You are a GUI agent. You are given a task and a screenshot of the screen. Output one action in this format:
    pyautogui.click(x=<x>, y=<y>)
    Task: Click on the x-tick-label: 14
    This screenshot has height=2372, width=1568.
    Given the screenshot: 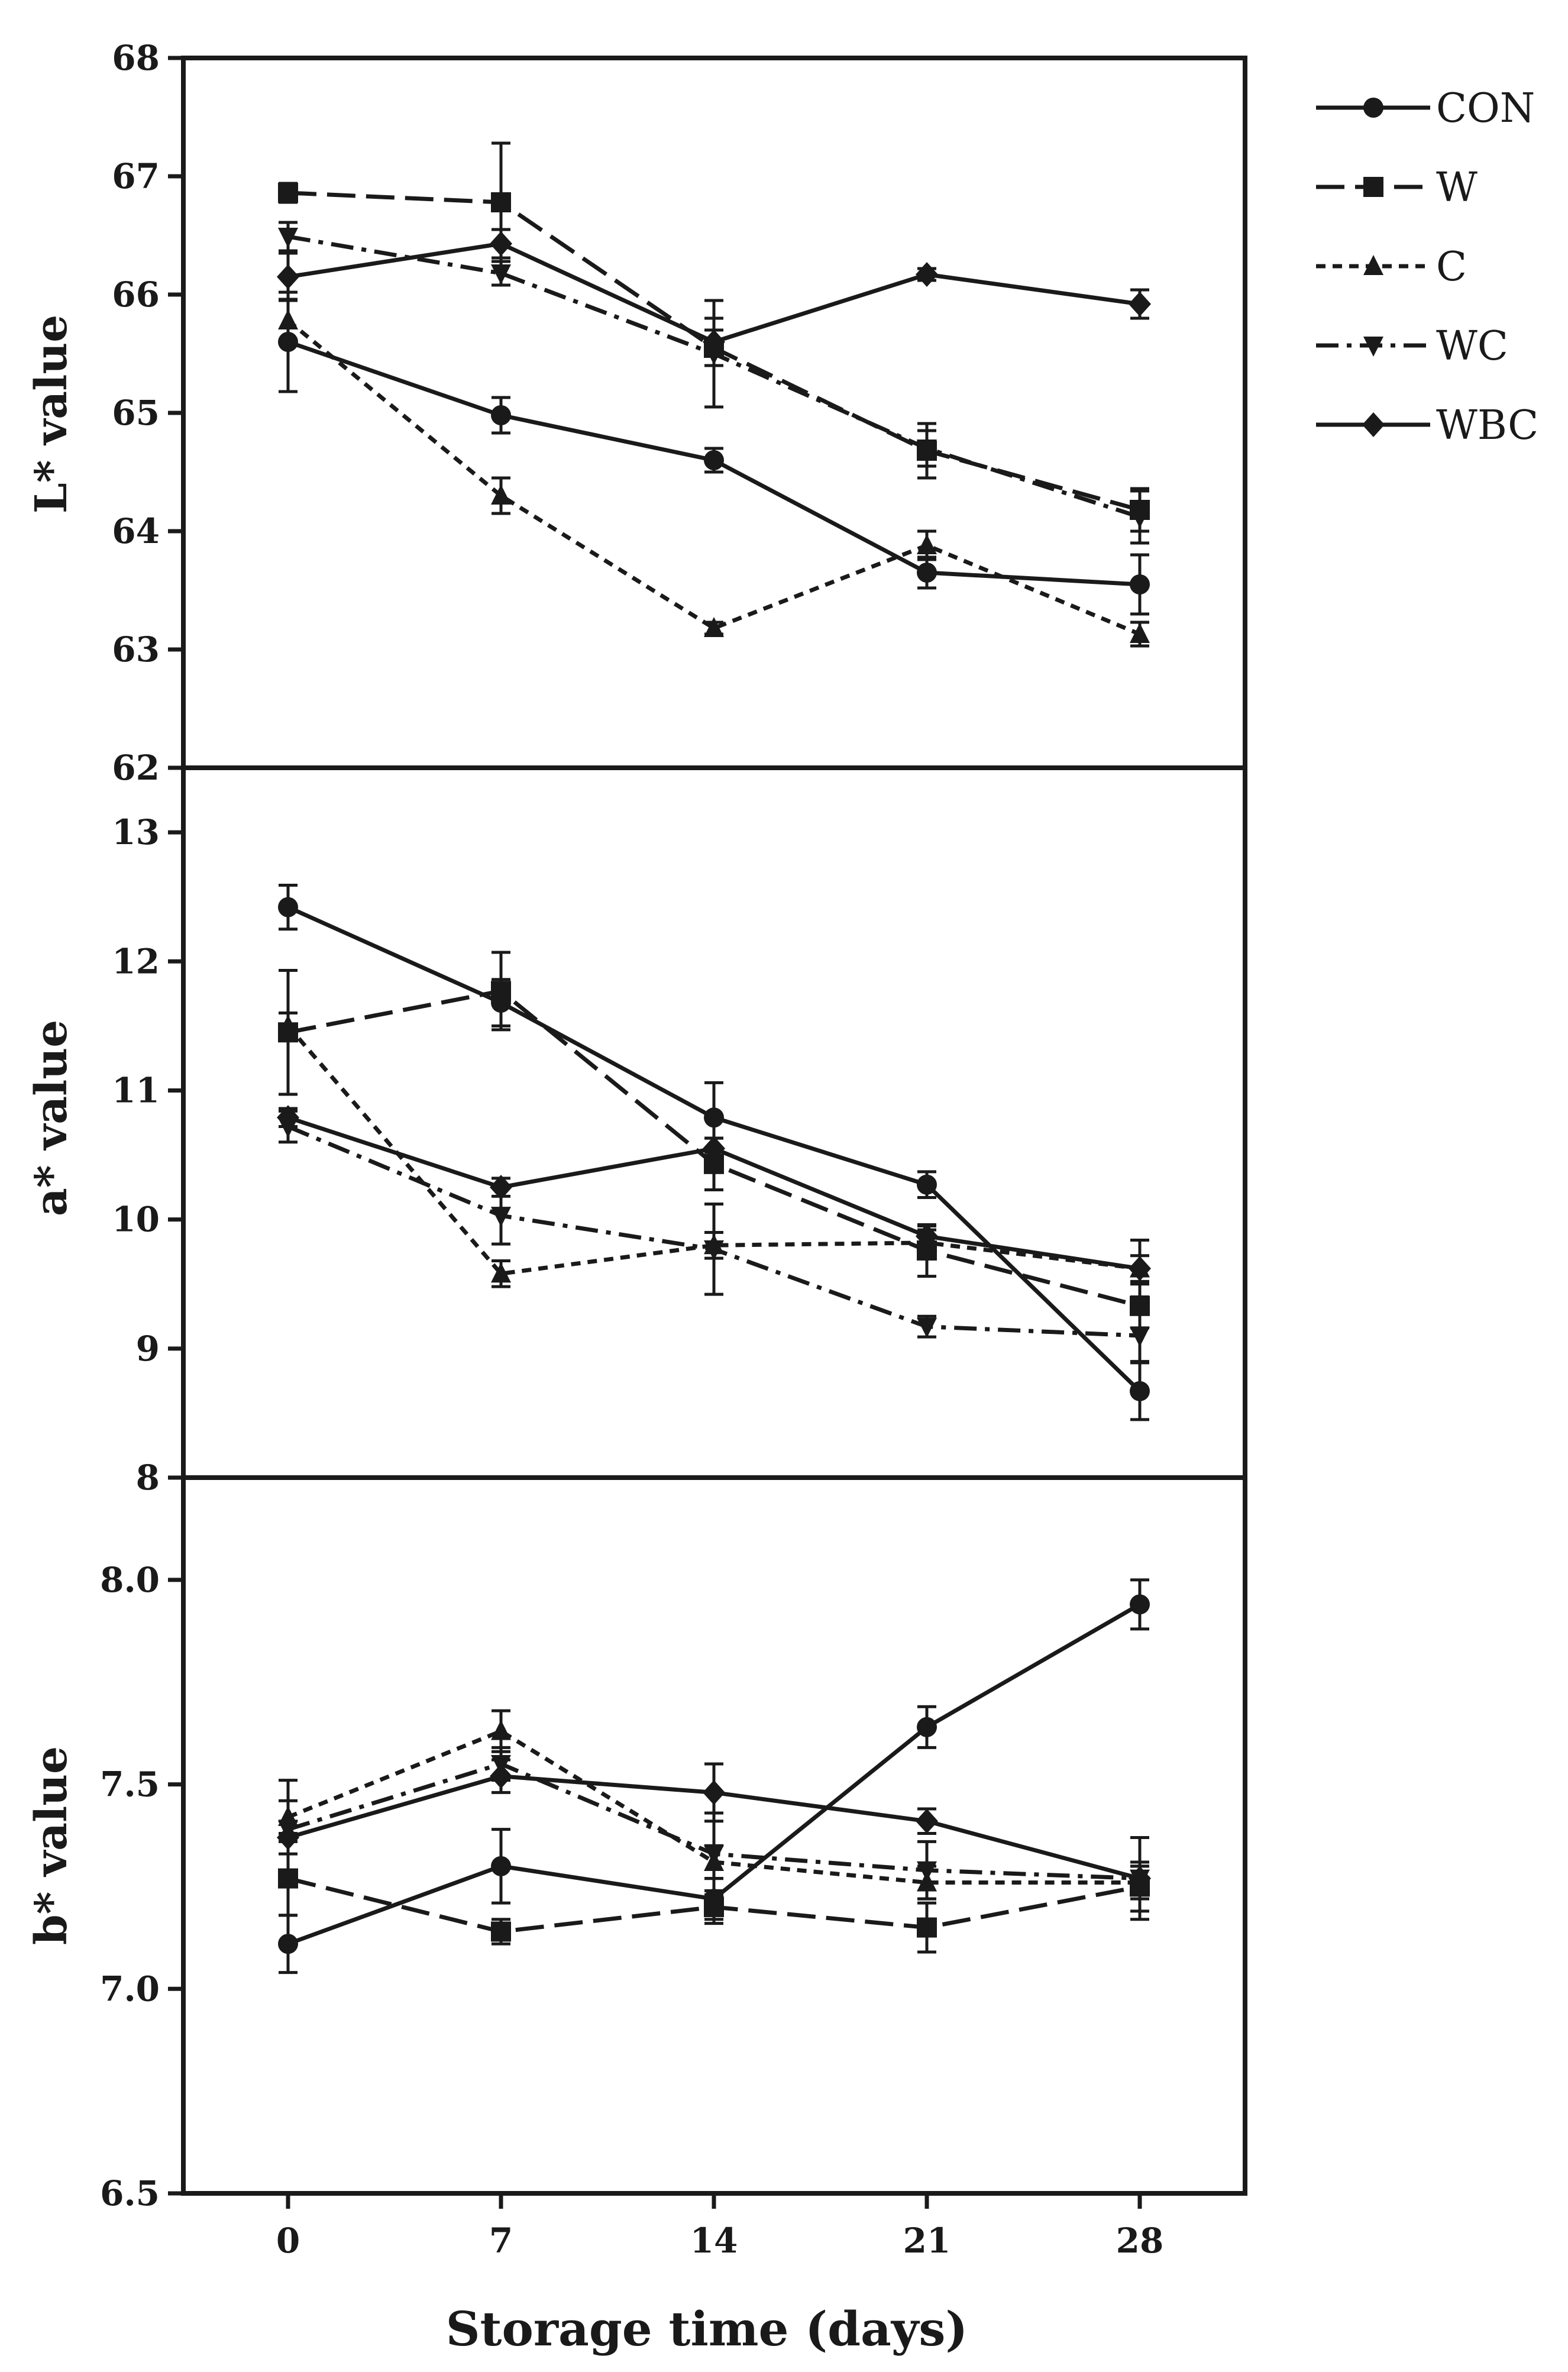 What is the action you would take?
    pyautogui.click(x=714, y=2241)
    